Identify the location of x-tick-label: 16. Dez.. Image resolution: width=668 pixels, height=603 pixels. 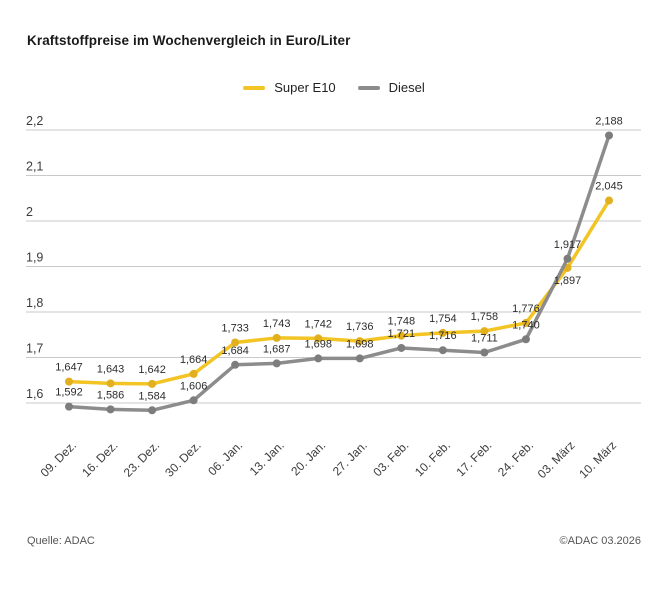
(100, 459).